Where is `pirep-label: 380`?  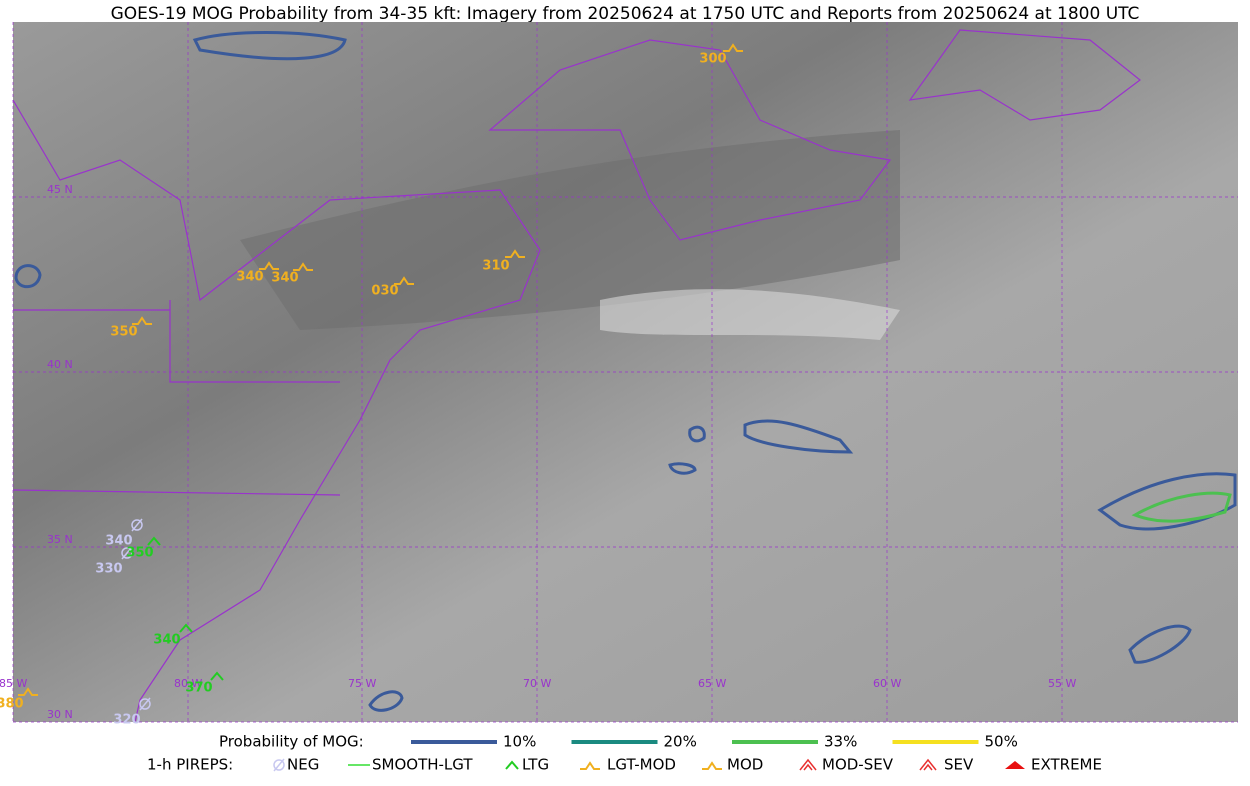 pirep-label: 380 is located at coordinates (12, 704).